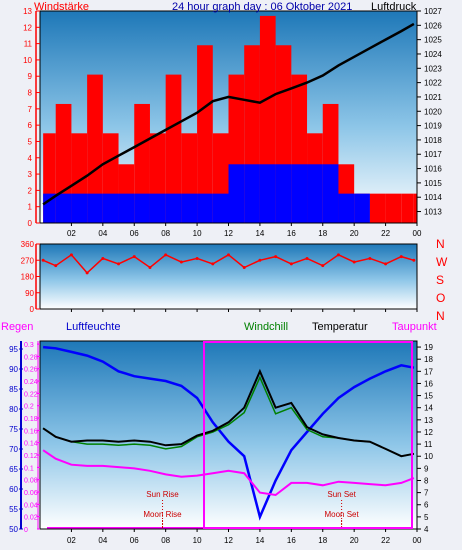 This screenshot has height=550, width=462. What do you see at coordinates (30, 109) in the screenshot?
I see `y-left-tick-label: 7` at bounding box center [30, 109].